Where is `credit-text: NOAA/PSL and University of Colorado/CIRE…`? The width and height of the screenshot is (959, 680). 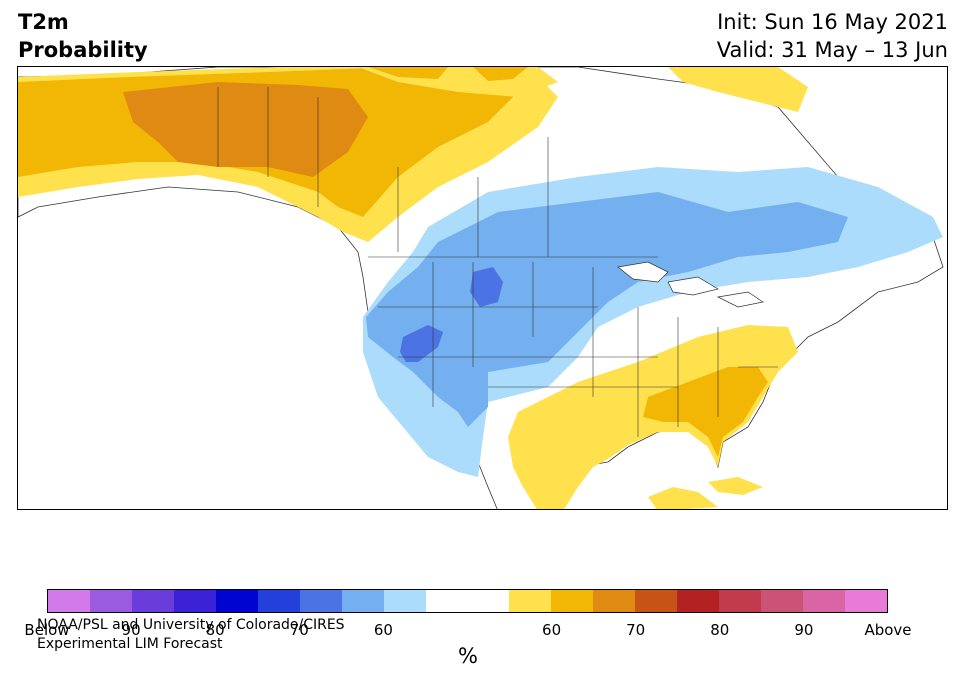 credit-text: NOAA/PSL and University of Colorado/CIRE… is located at coordinates (191, 635).